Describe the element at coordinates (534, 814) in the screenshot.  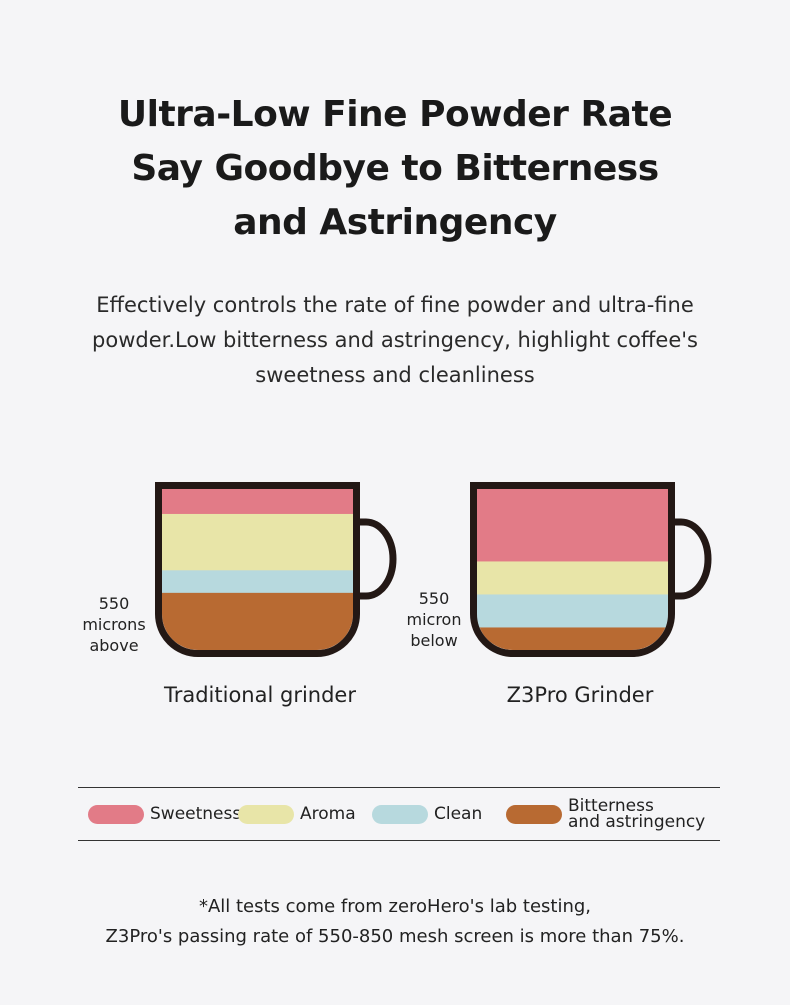
I see `swatch-bitterness` at that location.